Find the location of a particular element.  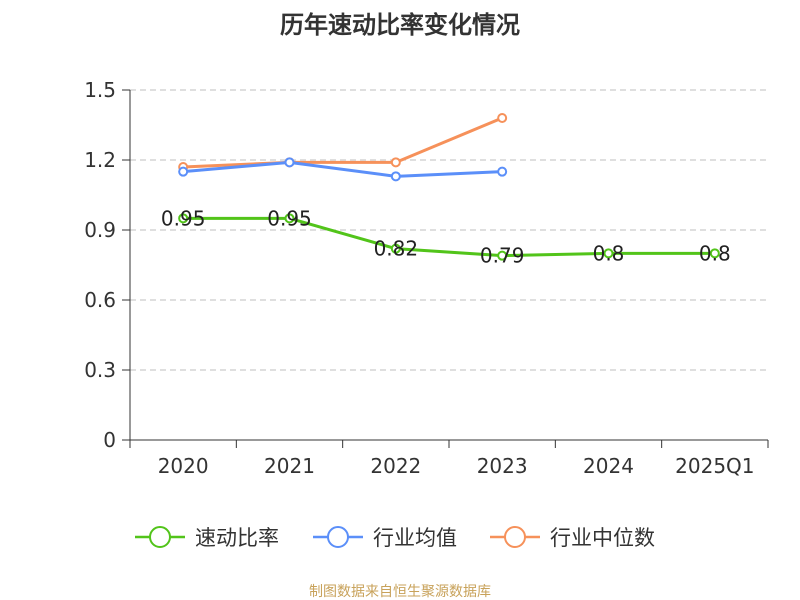

y-tick-label-5: 1.5 is located at coordinates (100, 90).